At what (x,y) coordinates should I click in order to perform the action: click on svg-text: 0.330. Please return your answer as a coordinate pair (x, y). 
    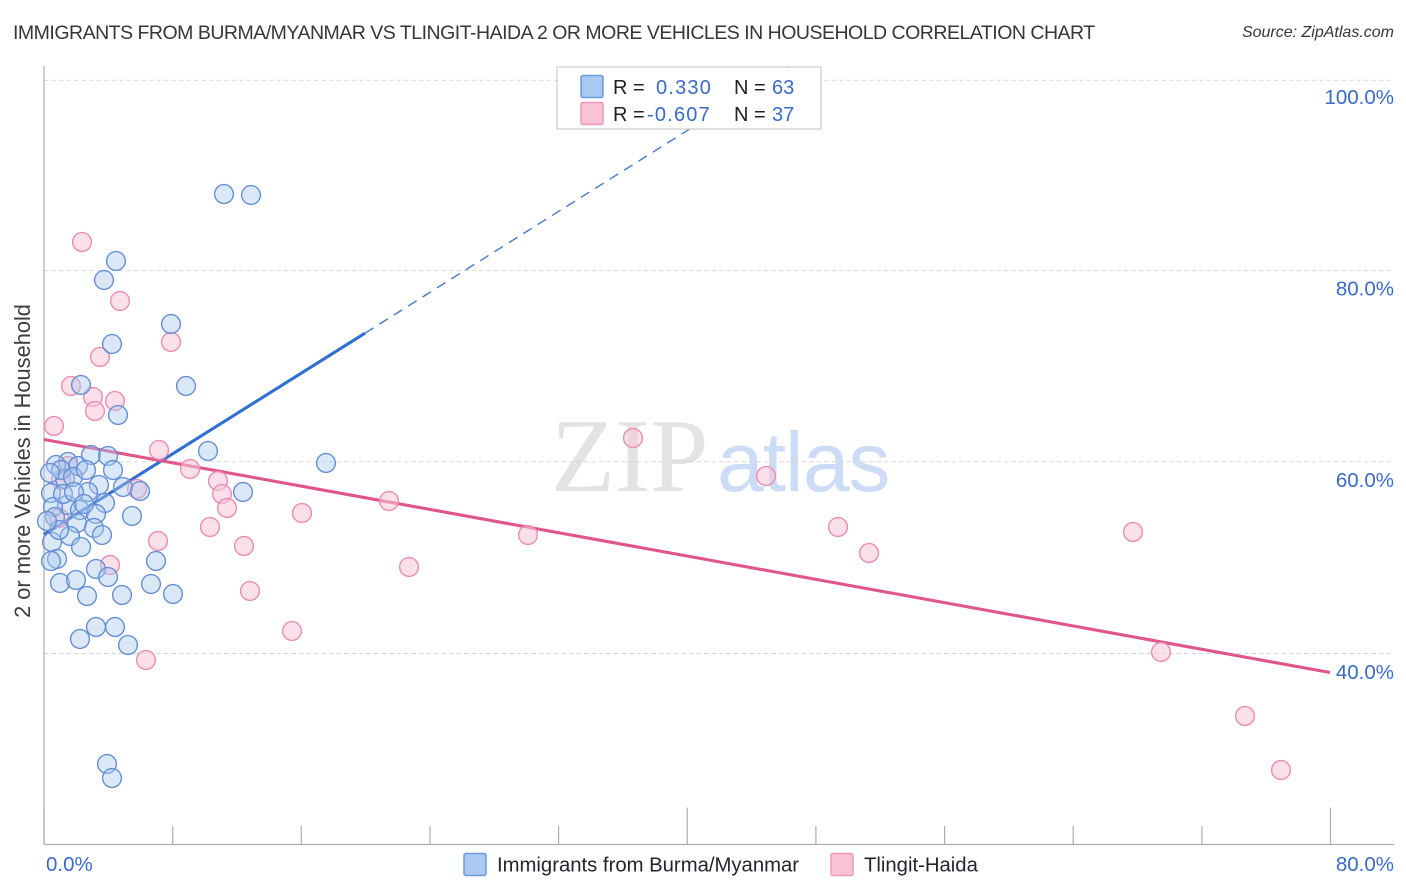
    Looking at the image, I should click on (684, 88).